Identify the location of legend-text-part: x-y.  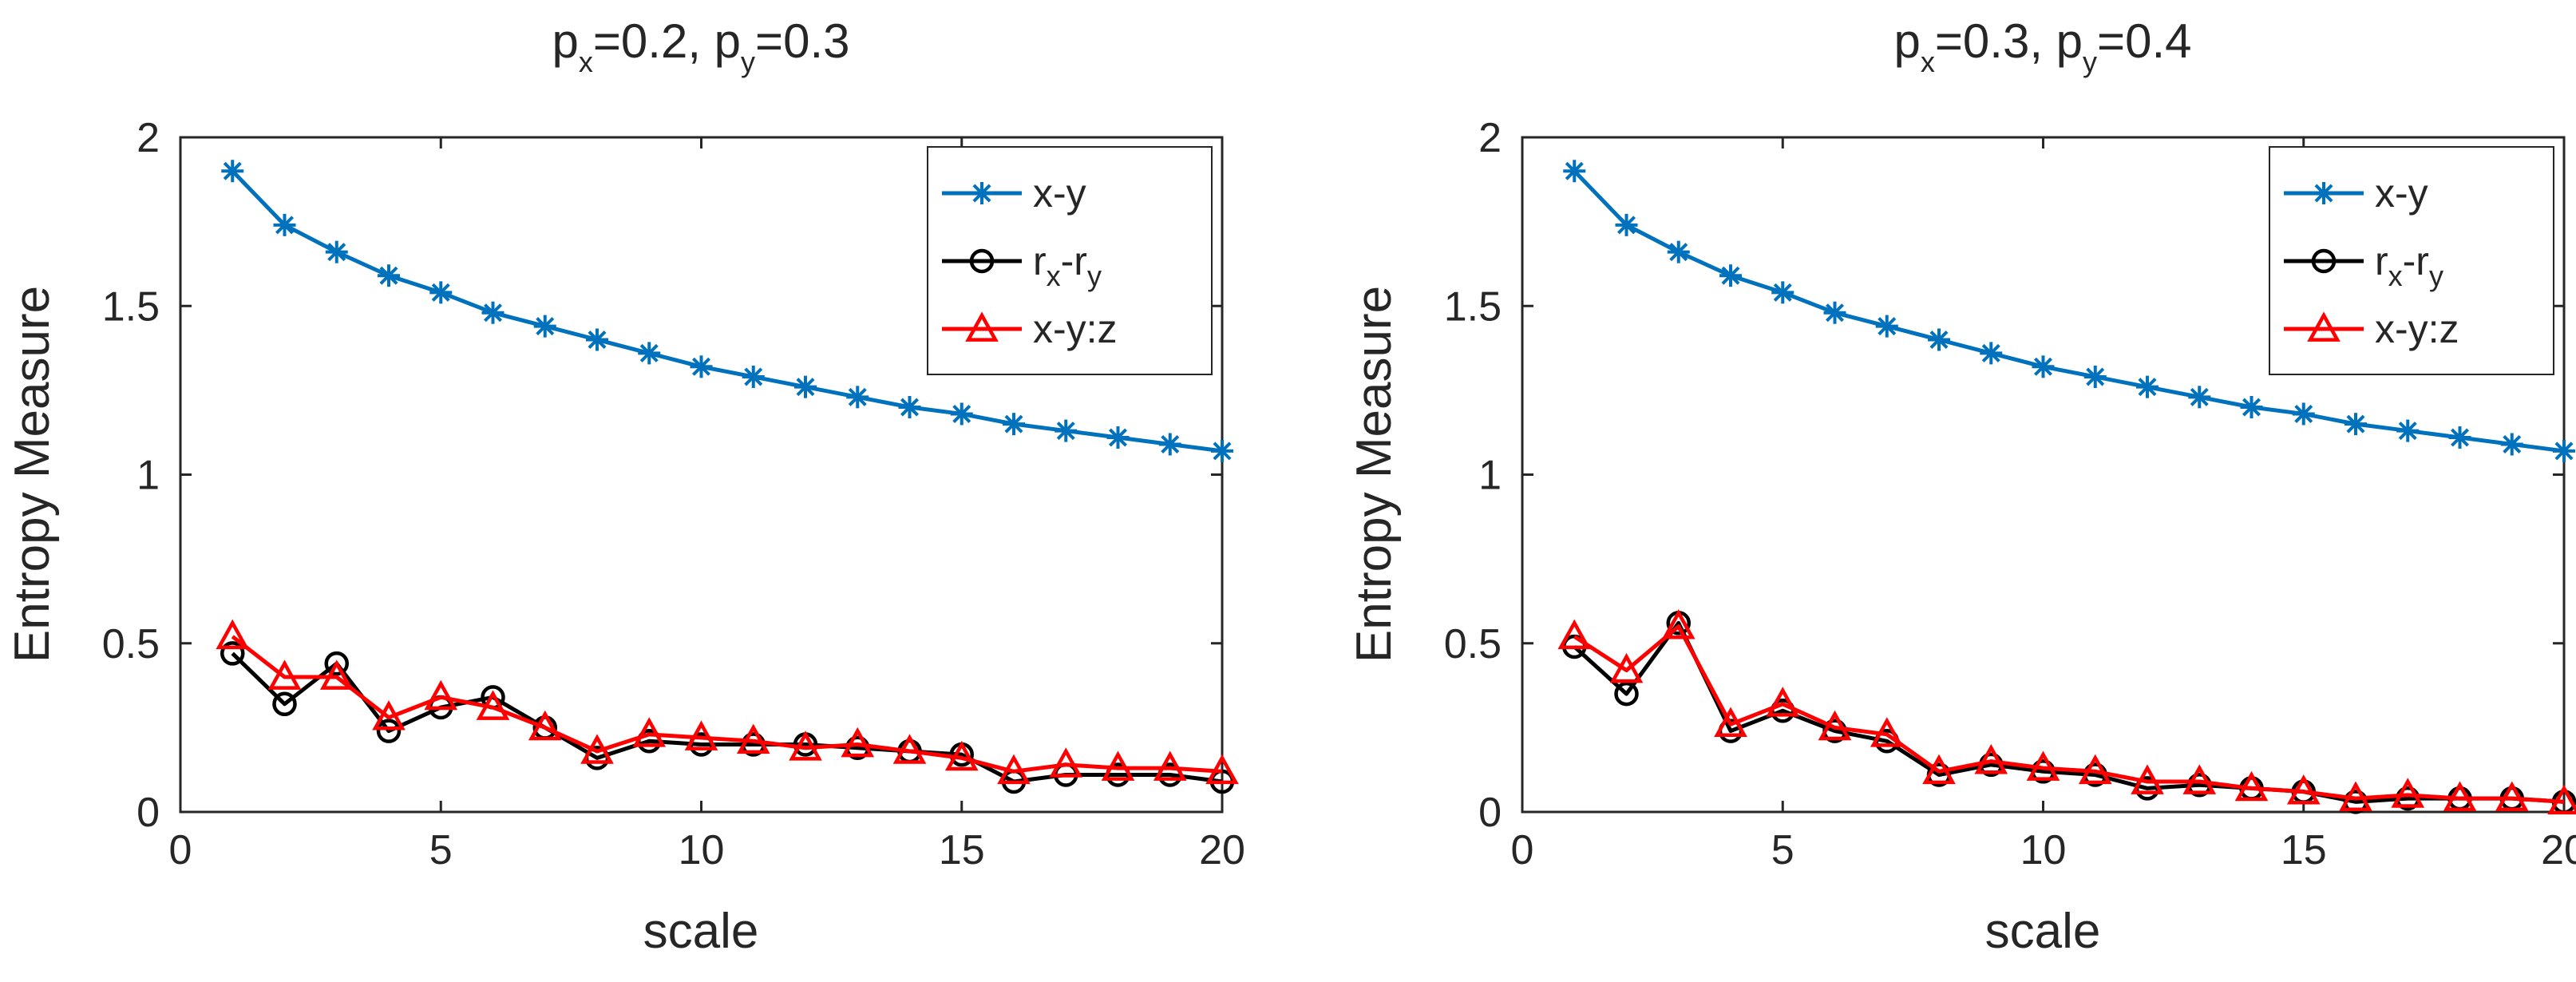
(1059, 193).